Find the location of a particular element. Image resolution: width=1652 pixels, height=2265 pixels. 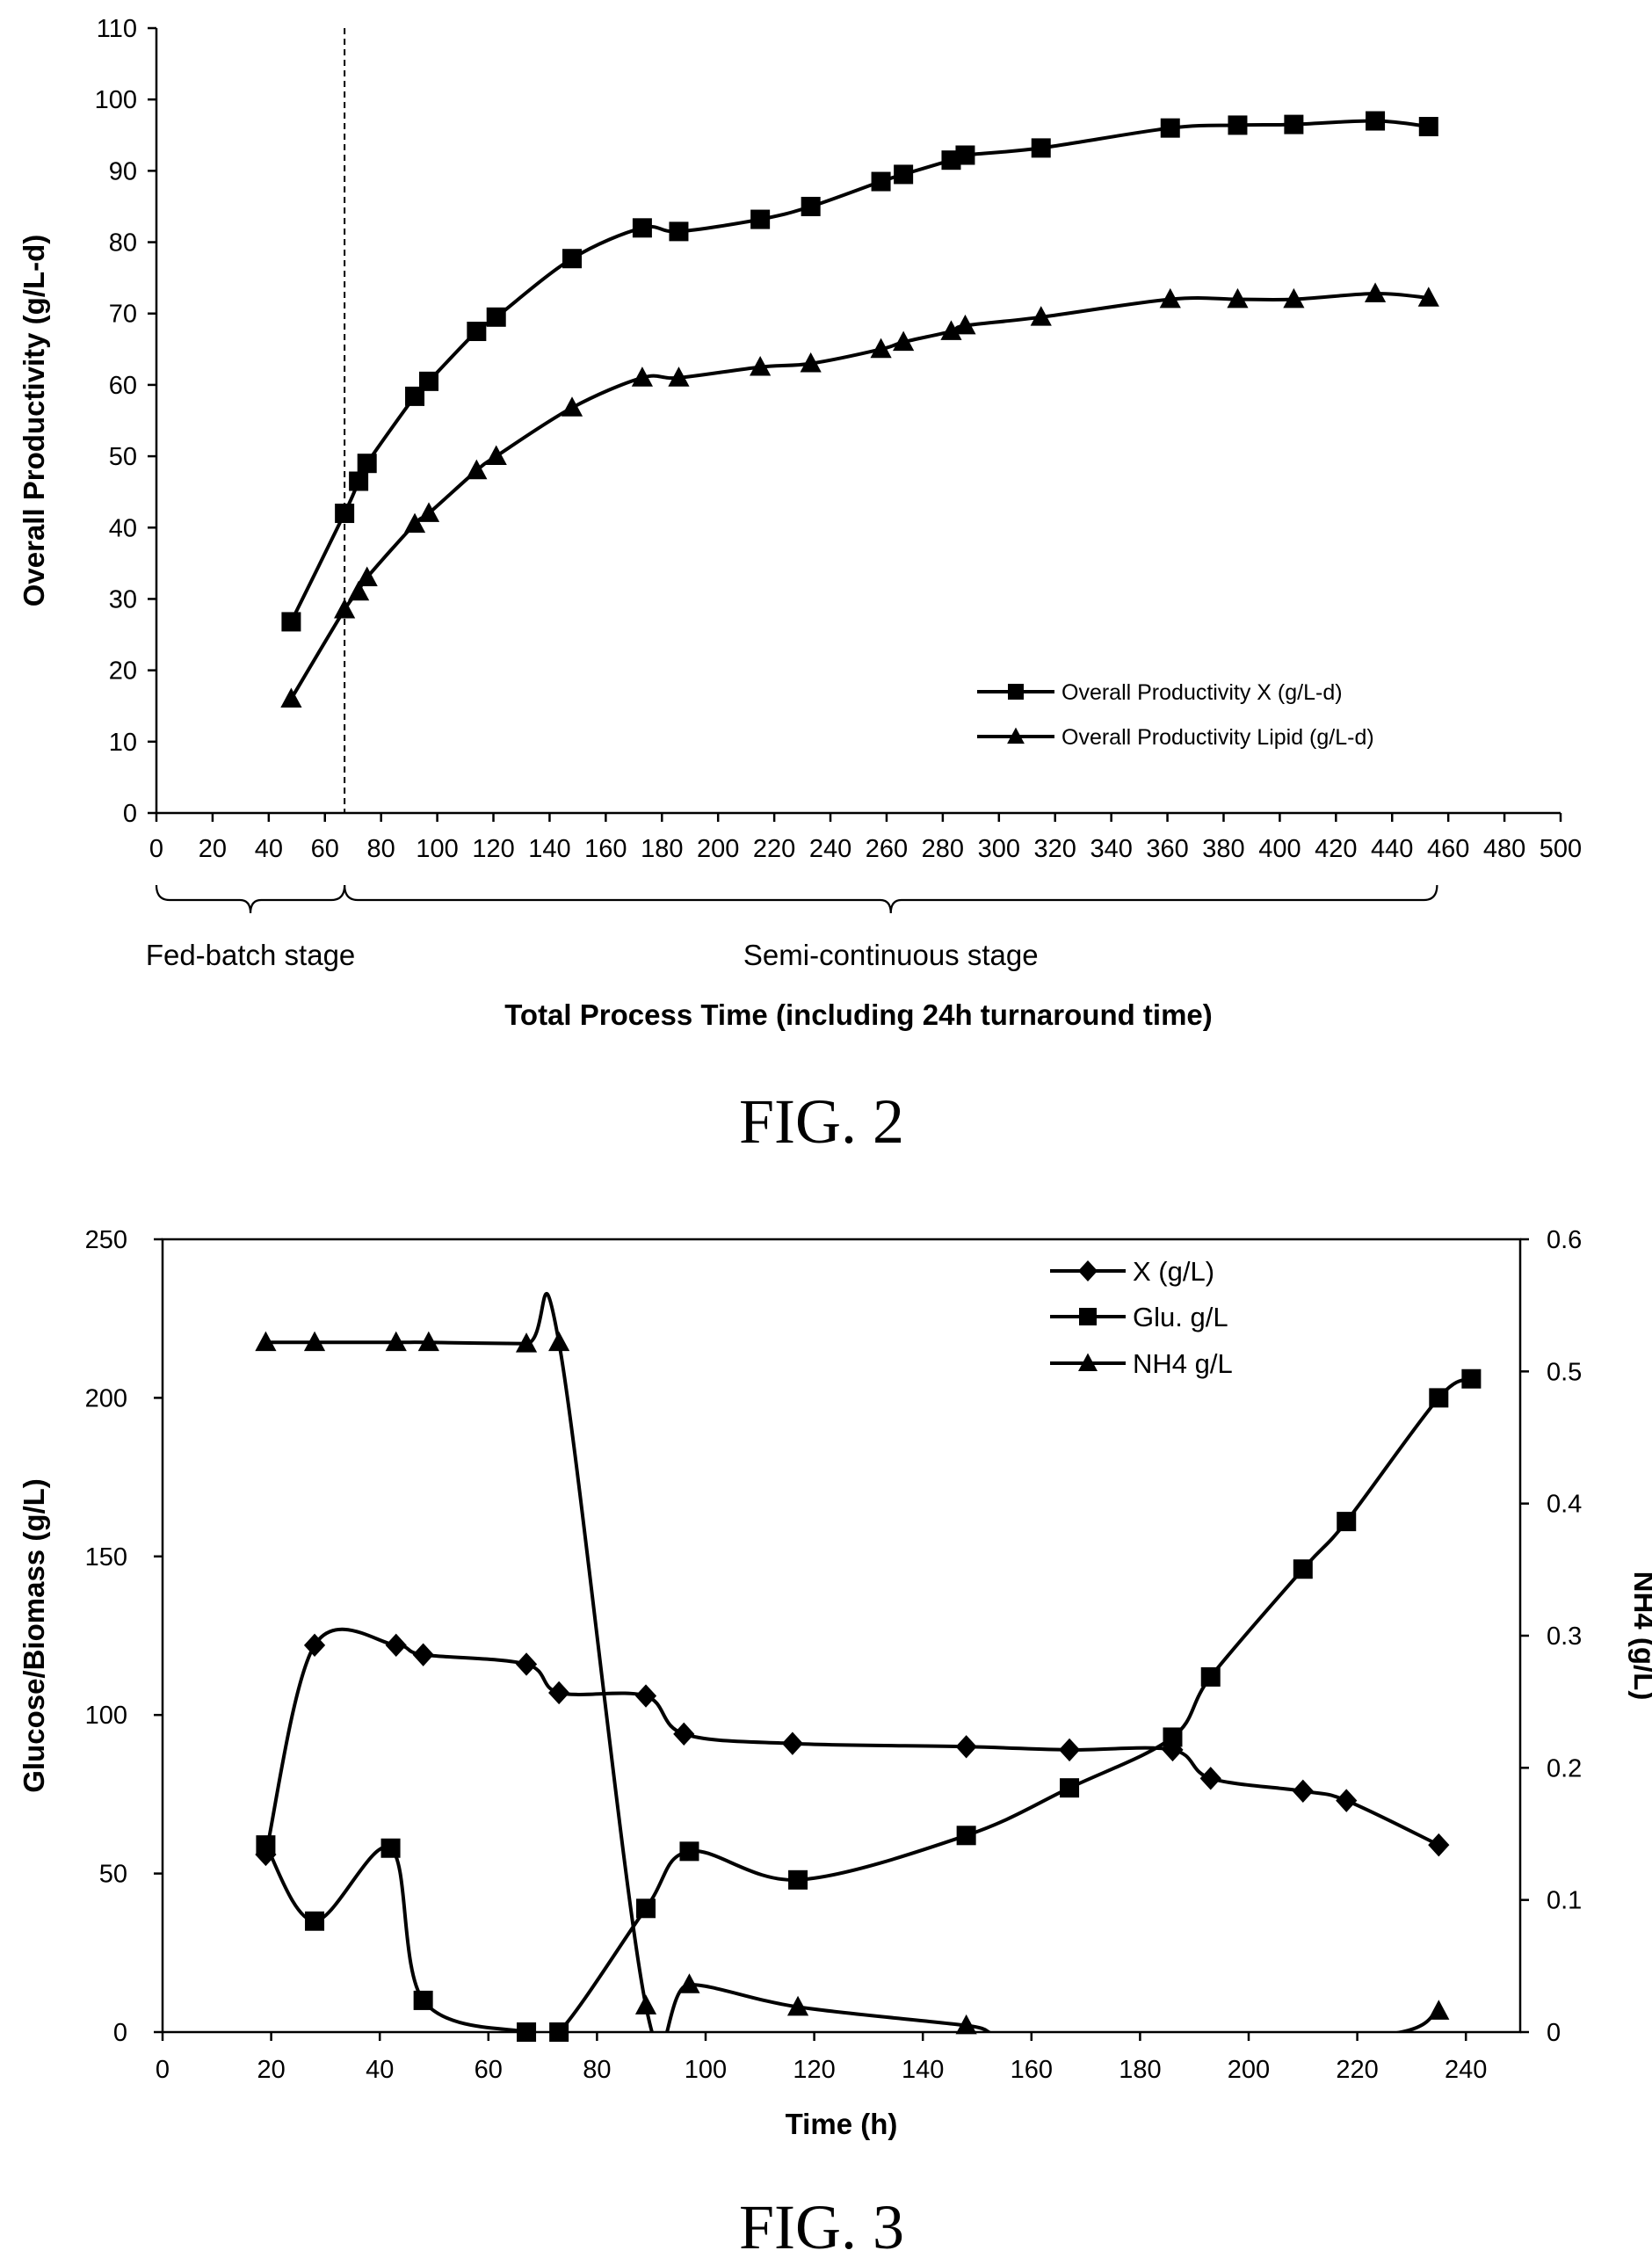

y2-tick-label: 0.4 is located at coordinates (1565, 1505).